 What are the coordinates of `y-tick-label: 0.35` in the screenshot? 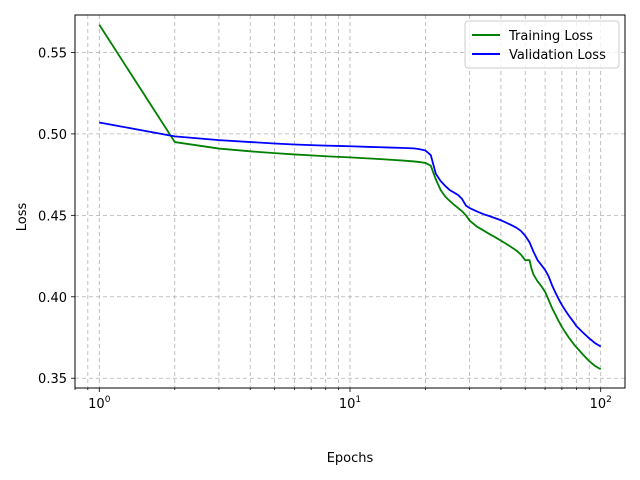 It's located at (52, 379).